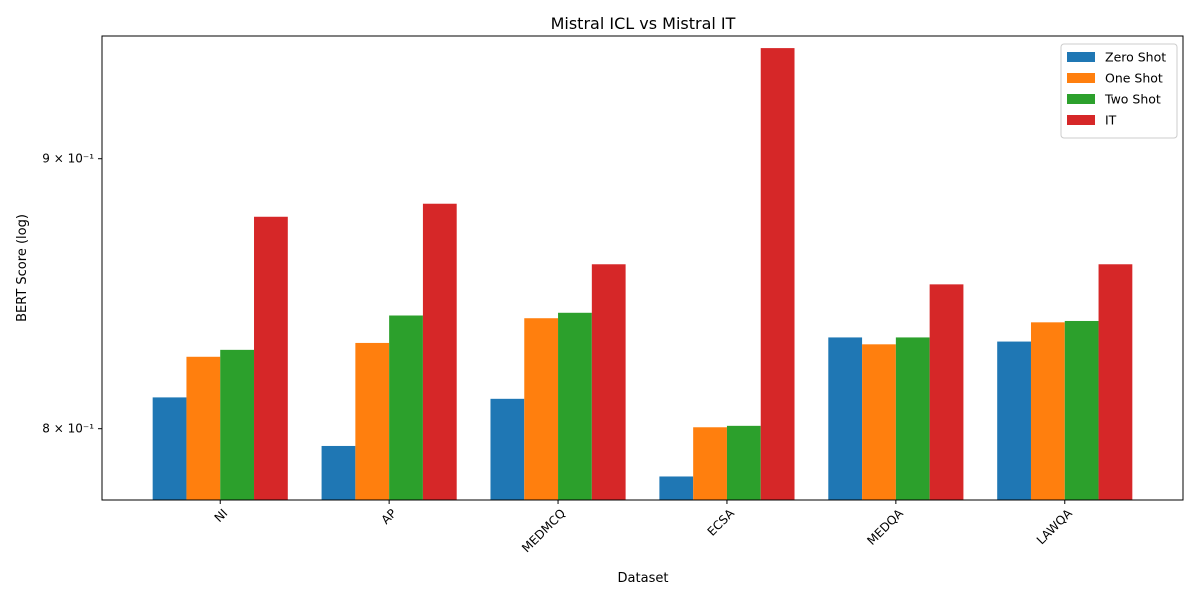 The height and width of the screenshot is (600, 1200). What do you see at coordinates (68, 159) in the screenshot?
I see `y-tick-label: 9 × 10⁻¹` at bounding box center [68, 159].